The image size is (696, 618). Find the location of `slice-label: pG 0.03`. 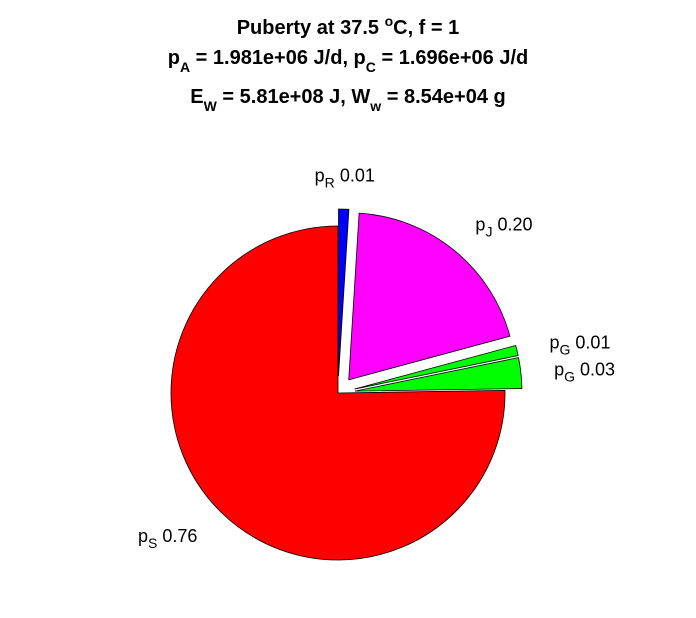

slice-label: pG 0.03 is located at coordinates (584, 371).